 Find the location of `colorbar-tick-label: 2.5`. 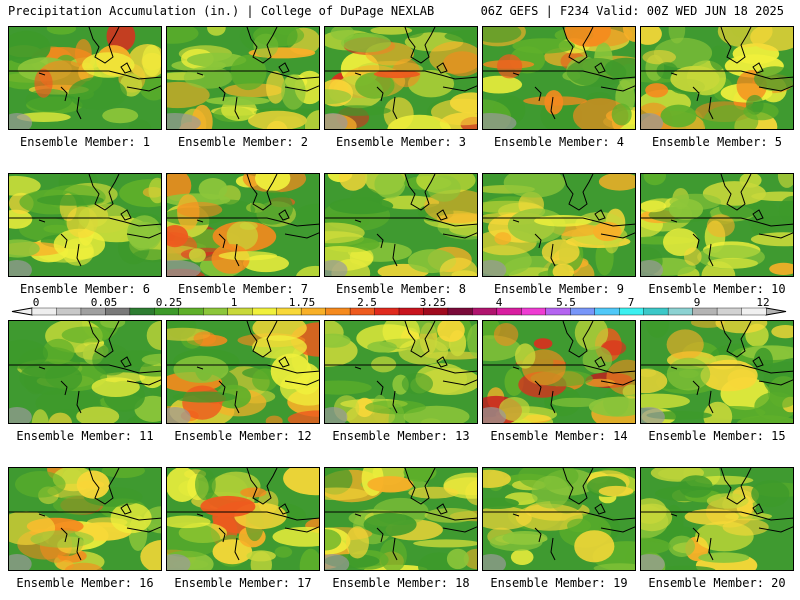

colorbar-tick-label: 2.5 is located at coordinates (367, 302).